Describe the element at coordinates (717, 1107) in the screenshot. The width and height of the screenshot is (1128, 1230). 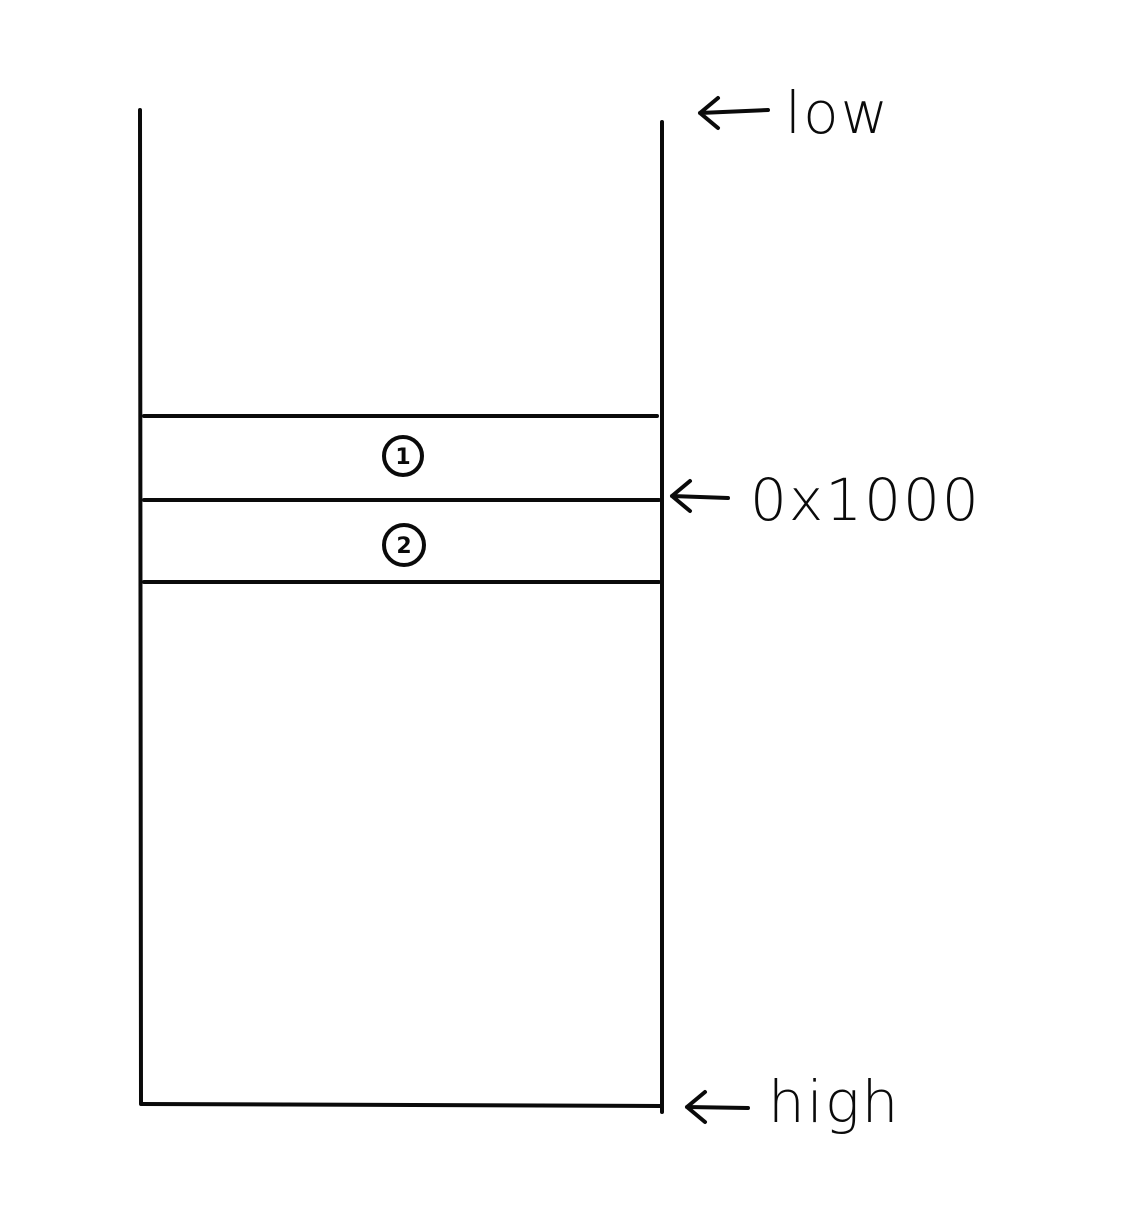
I see `high-arrow-icon` at that location.